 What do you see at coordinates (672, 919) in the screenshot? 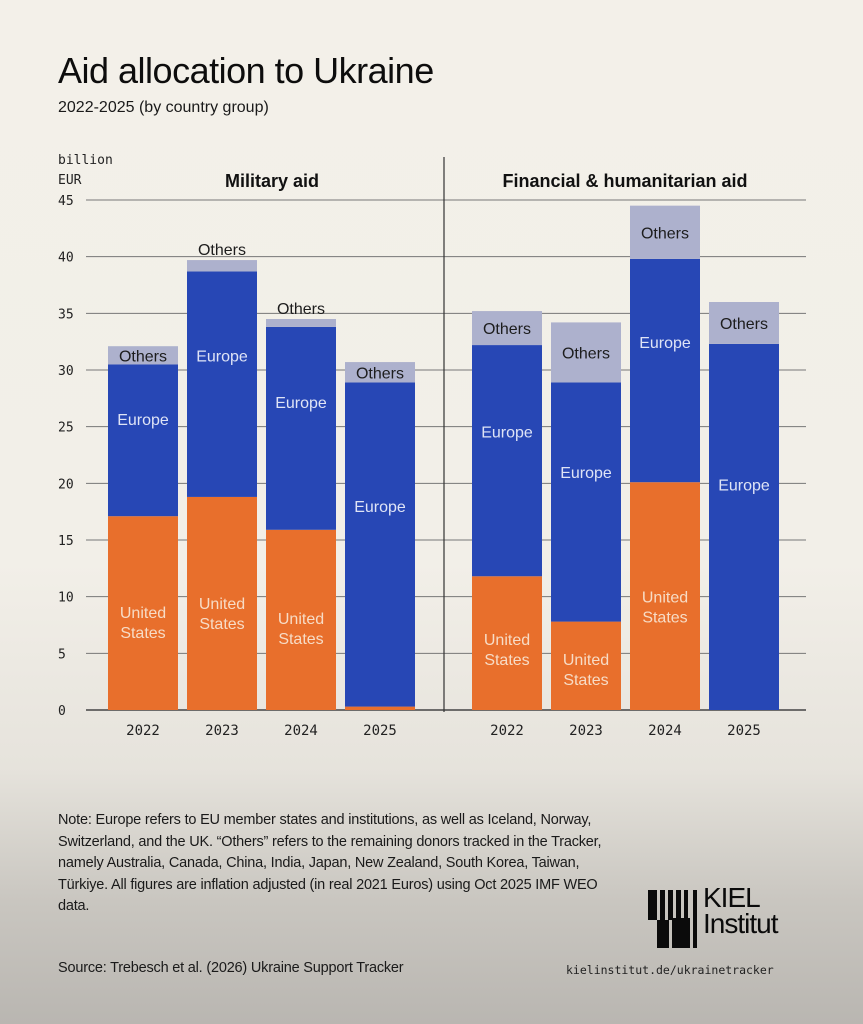
I see `logo-bars-icon` at bounding box center [672, 919].